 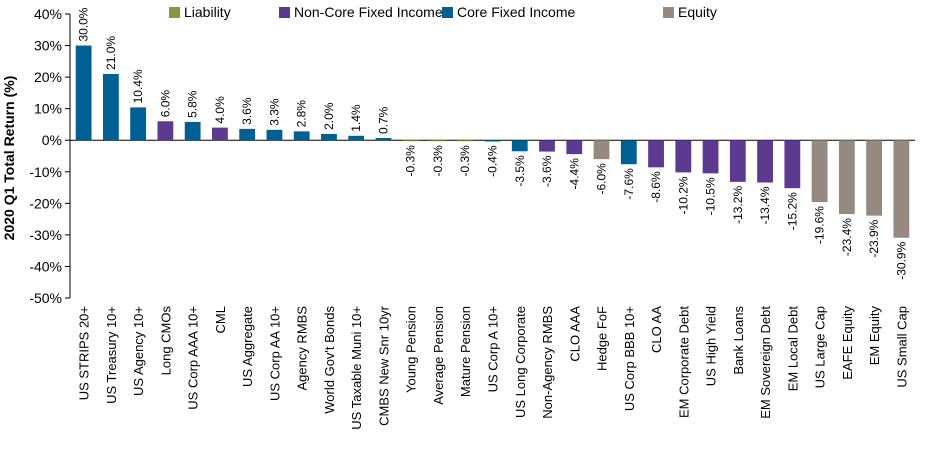 I want to click on value-label: -30.9%, so click(x=901, y=260).